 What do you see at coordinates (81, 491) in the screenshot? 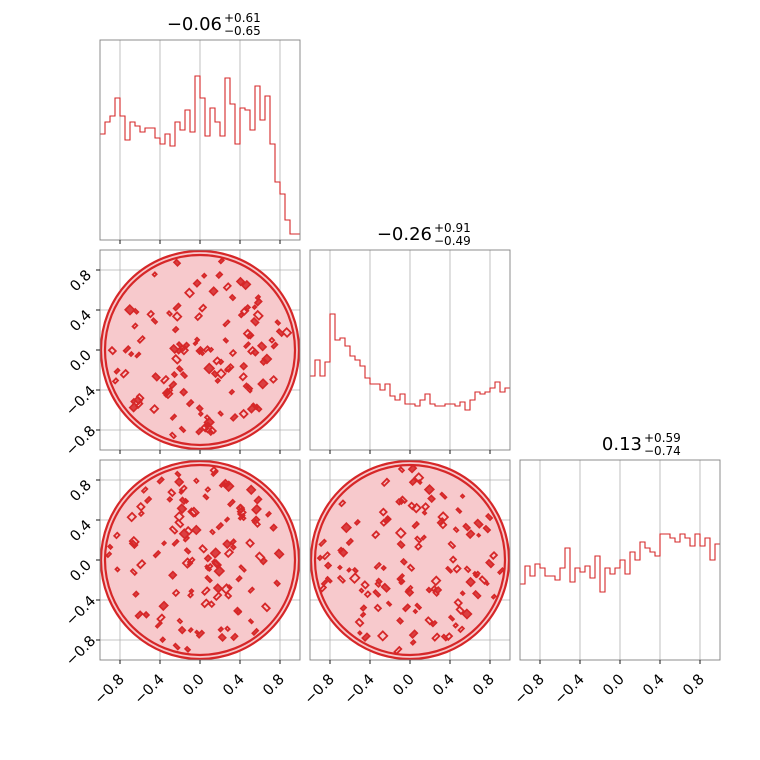
I see `y-tick-label: 0.8` at bounding box center [81, 491].